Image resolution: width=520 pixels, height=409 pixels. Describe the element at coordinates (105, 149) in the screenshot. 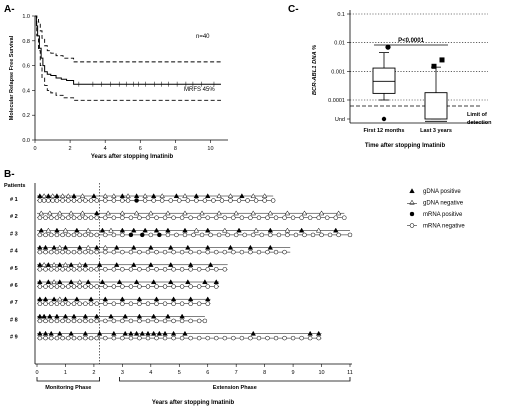

I see `x-tick-label: 4` at that location.